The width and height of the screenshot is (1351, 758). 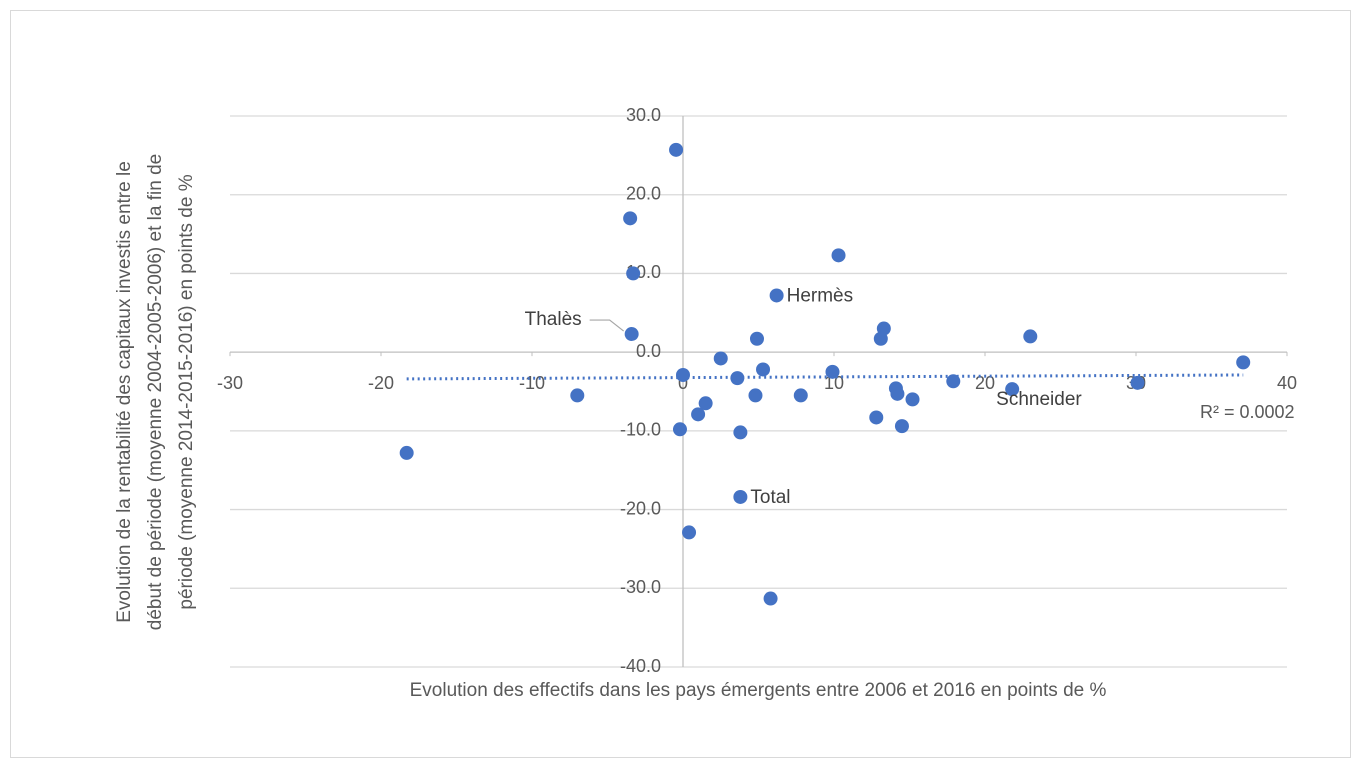 What do you see at coordinates (683, 383) in the screenshot?
I see `x-tick-label: 0` at bounding box center [683, 383].